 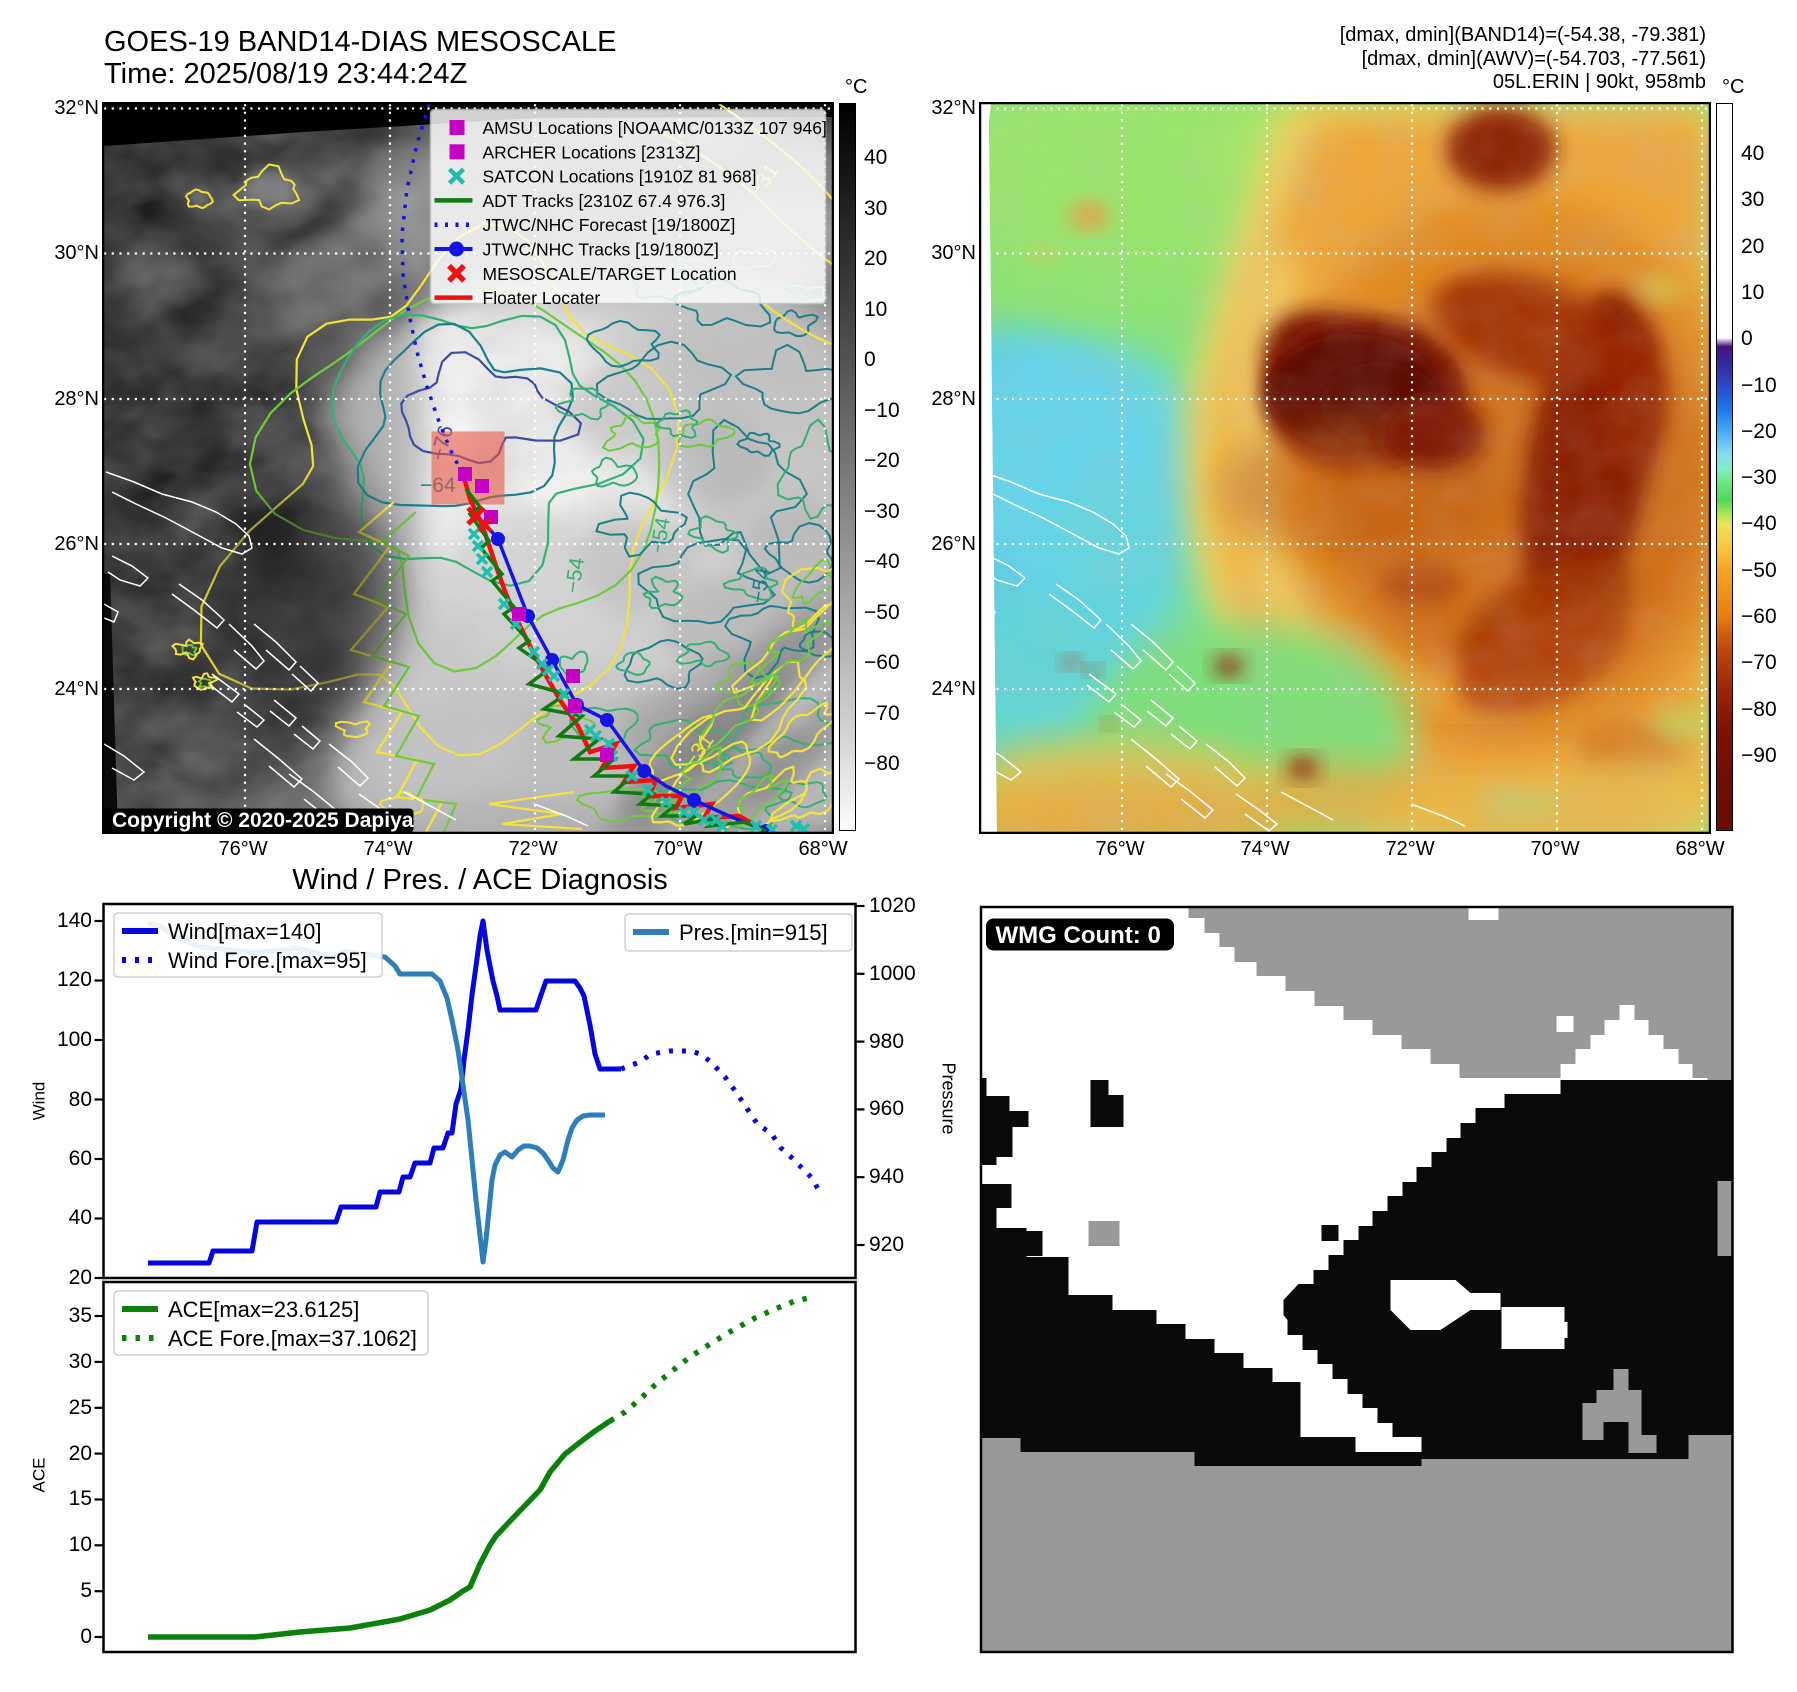 I want to click on svg-text: Floater Locater, so click(x=541, y=298).